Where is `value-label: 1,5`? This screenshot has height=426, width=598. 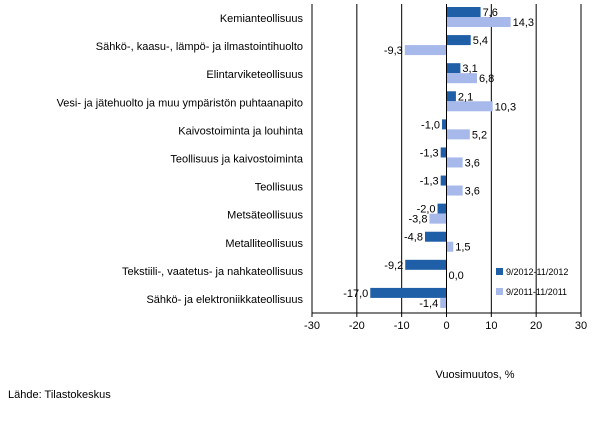 value-label: 1,5 is located at coordinates (462, 248).